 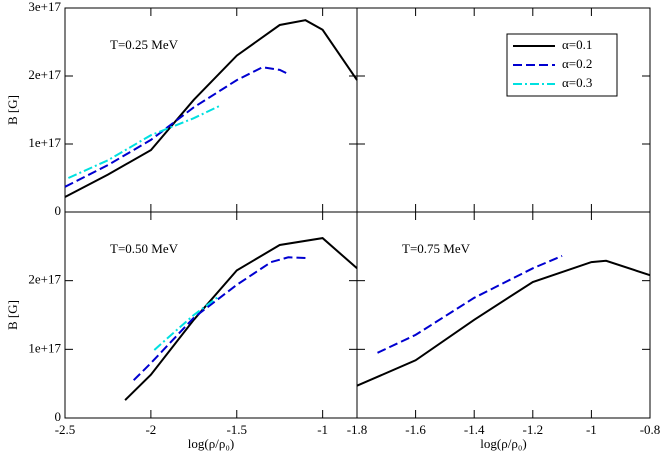 I want to click on x-tick-label: -1.8, so click(x=357, y=429).